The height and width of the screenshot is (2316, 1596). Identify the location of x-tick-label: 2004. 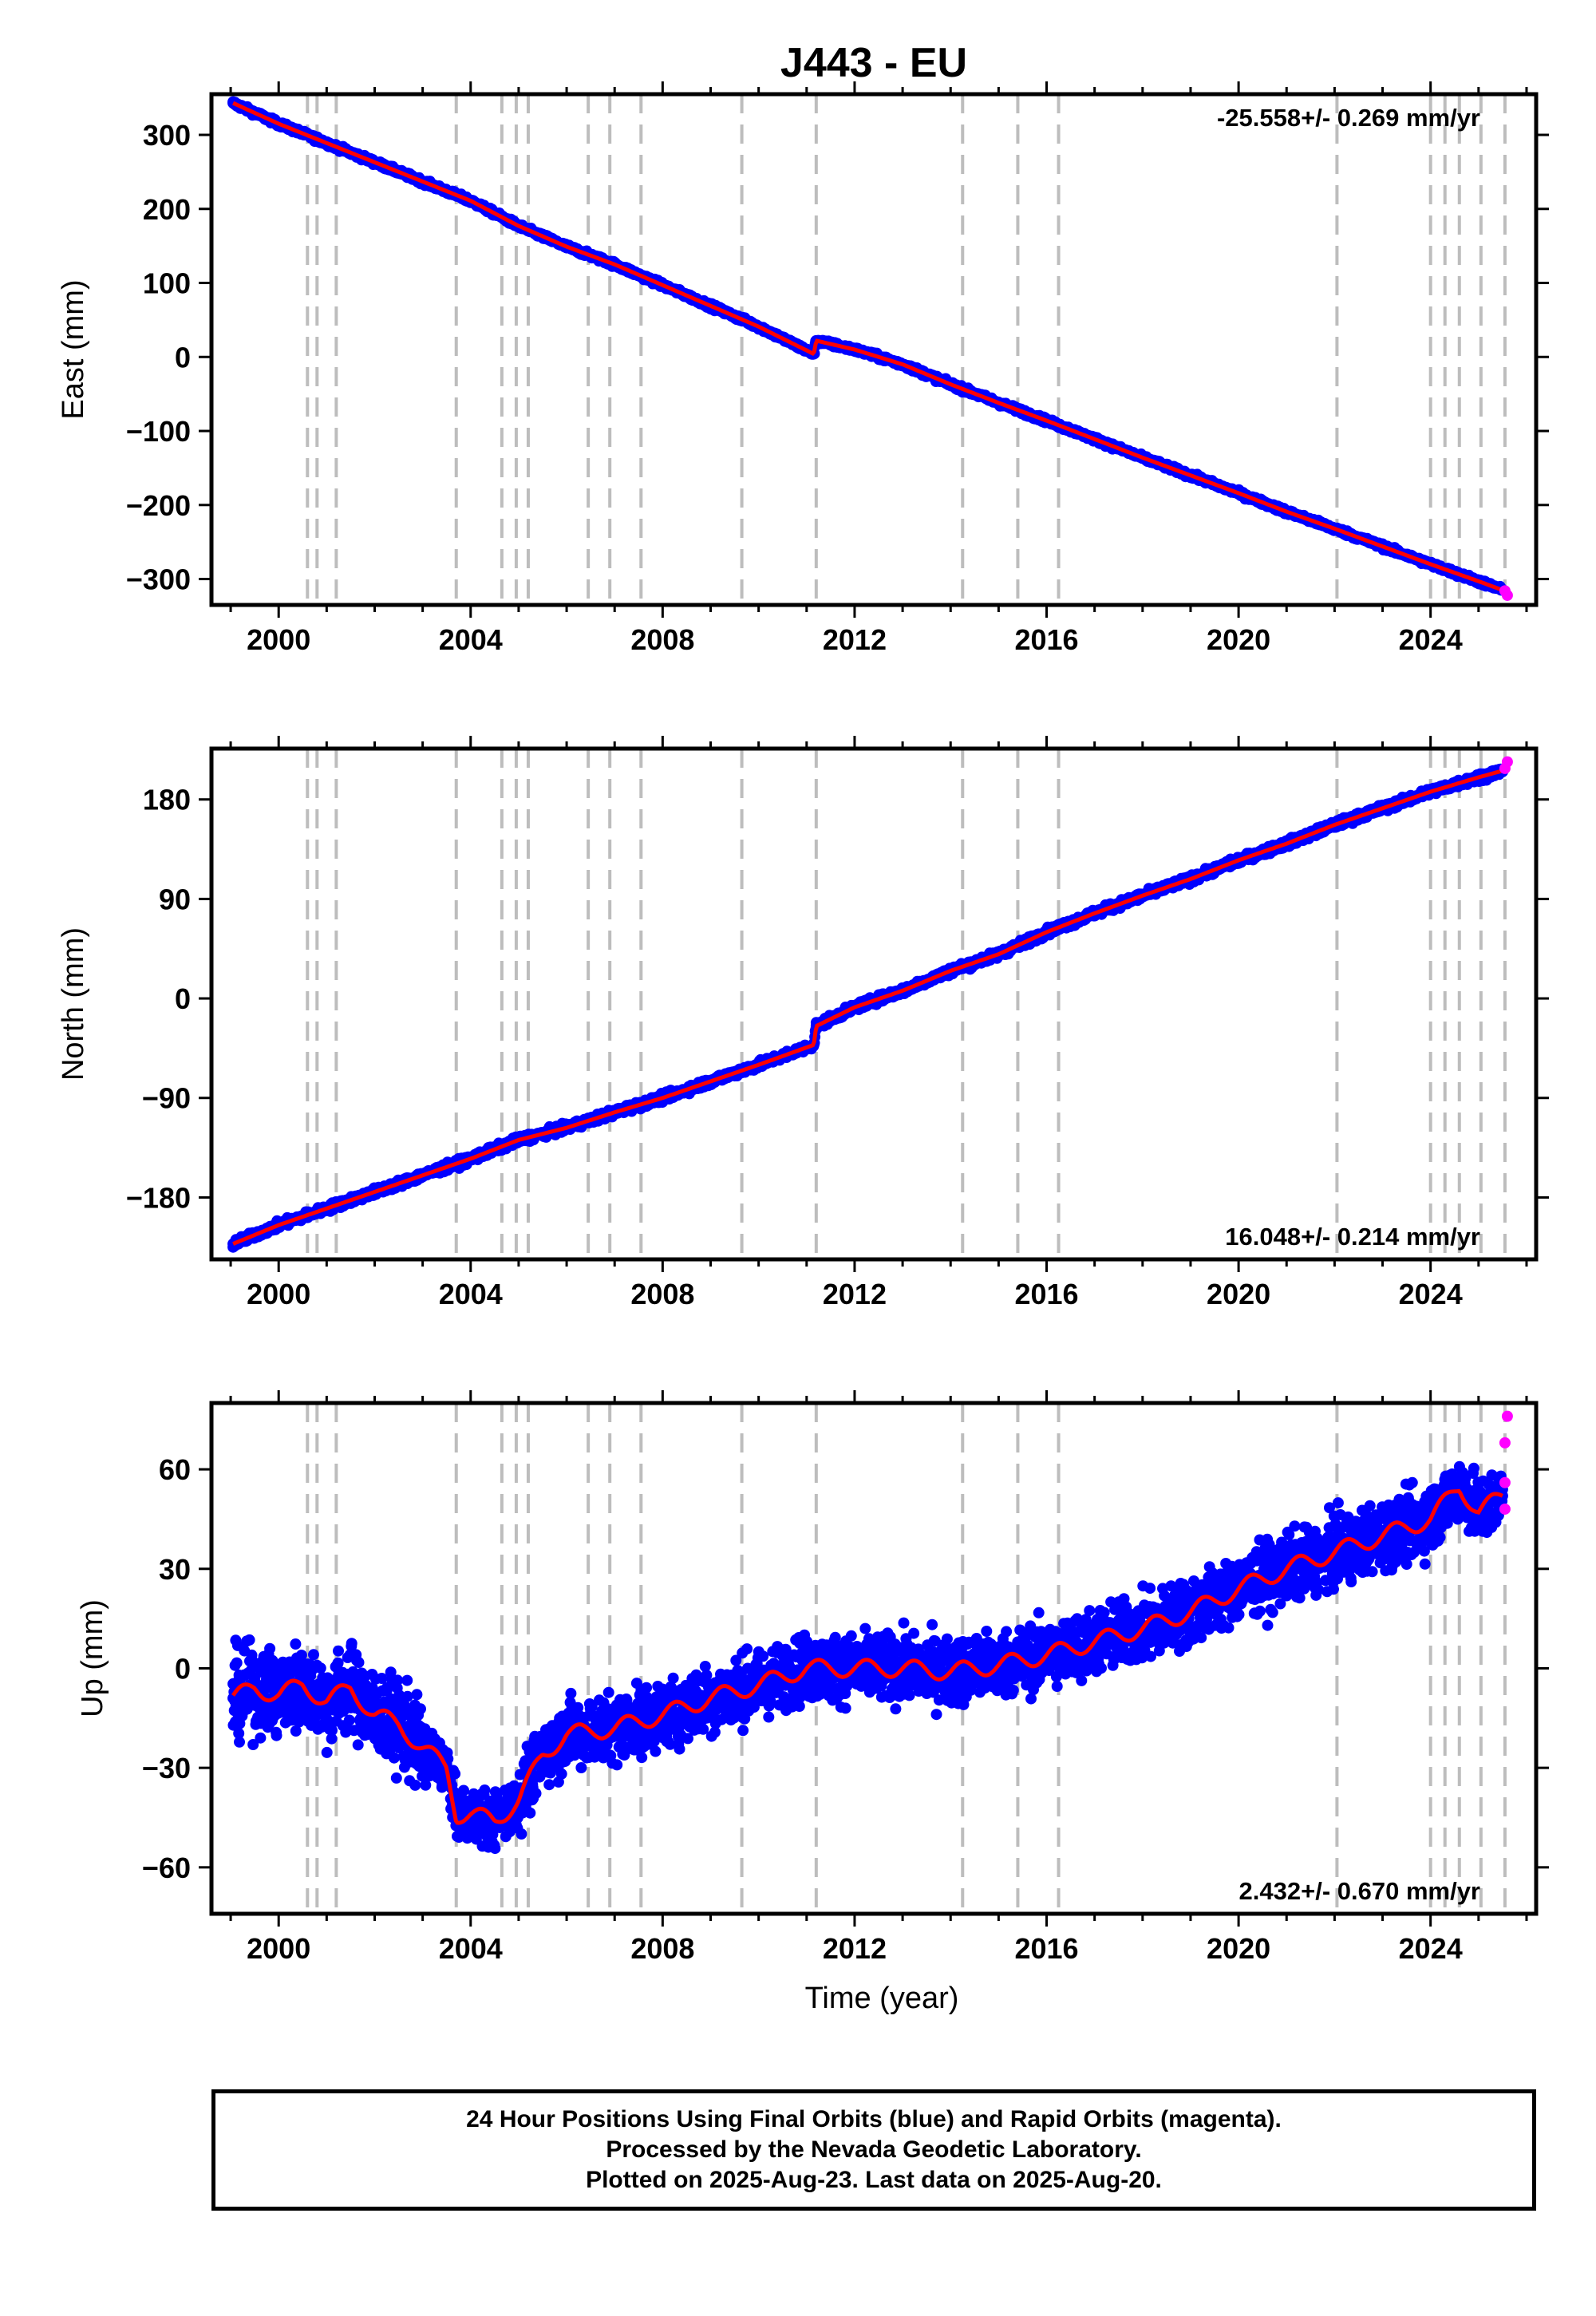
(471, 639).